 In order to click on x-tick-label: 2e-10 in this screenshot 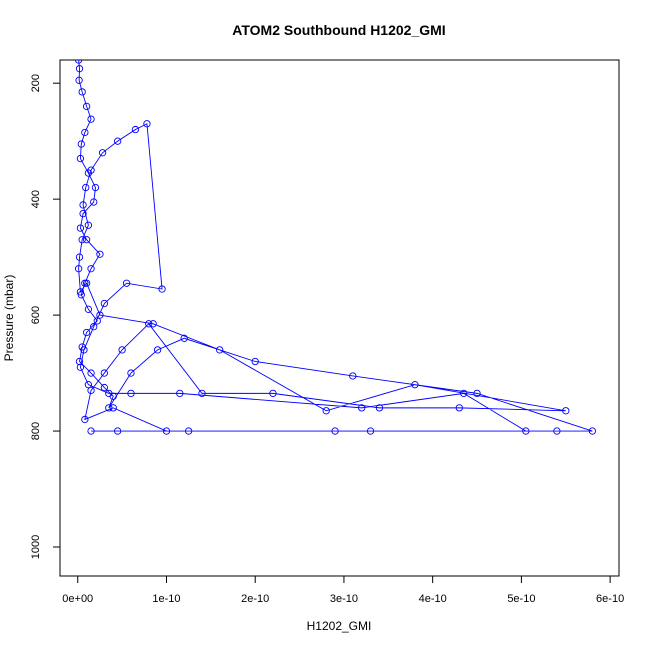, I will do `click(255, 599)`.